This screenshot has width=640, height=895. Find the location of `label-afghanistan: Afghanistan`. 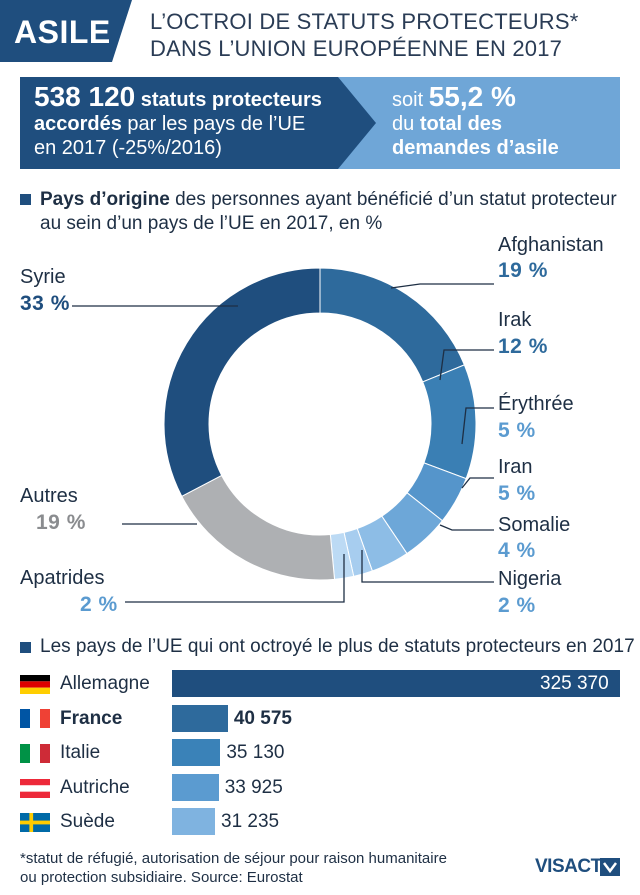

label-afghanistan: Afghanistan is located at coordinates (551, 245).